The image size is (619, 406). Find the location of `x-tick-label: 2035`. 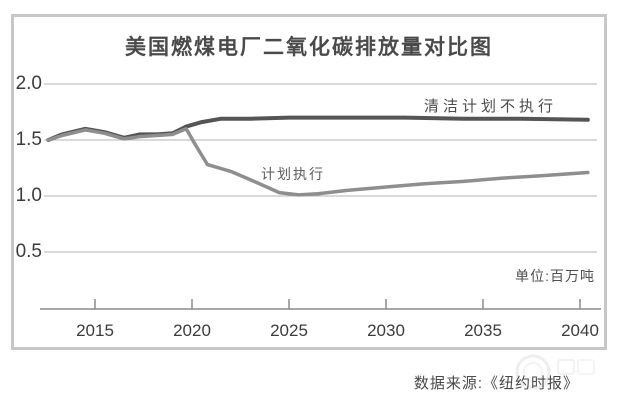

x-tick-label: 2035 is located at coordinates (483, 330).